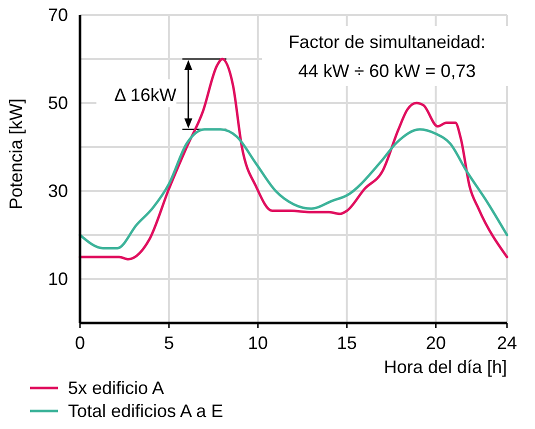 This screenshot has width=535, height=429. Describe the element at coordinates (16, 154) in the screenshot. I see `y-axis-title: Potencia [kW]` at that location.